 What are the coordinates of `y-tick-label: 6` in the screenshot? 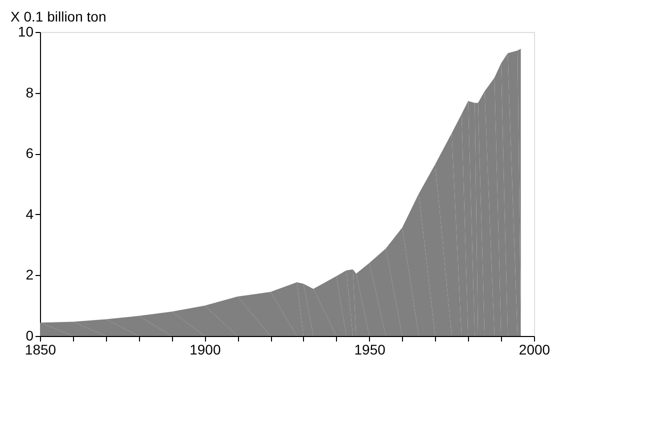 It's located at (30, 153).